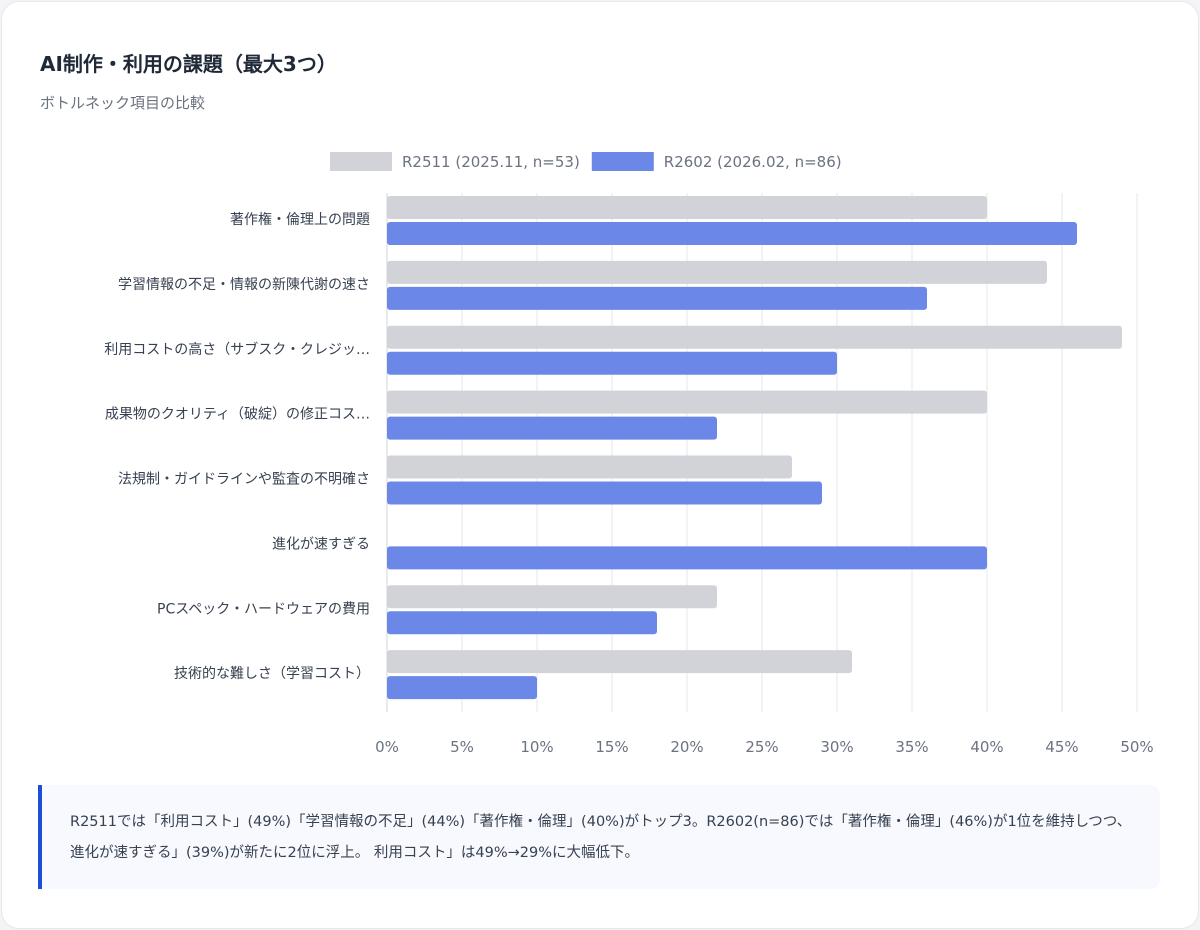 The width and height of the screenshot is (1200, 930). I want to click on category-label: 著作権・倫理上の問題, so click(300, 219).